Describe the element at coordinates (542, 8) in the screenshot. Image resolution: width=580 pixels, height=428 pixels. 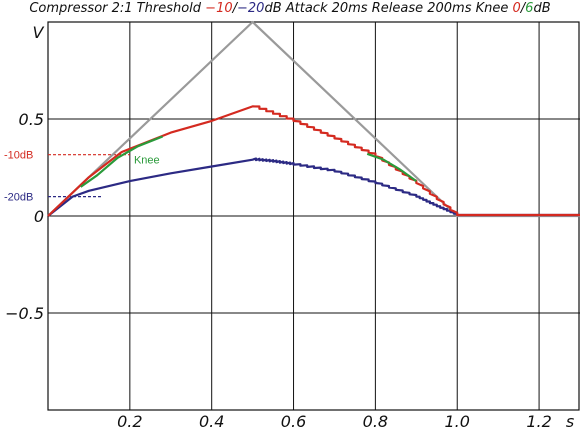
I see `title-suffix: dB` at that location.